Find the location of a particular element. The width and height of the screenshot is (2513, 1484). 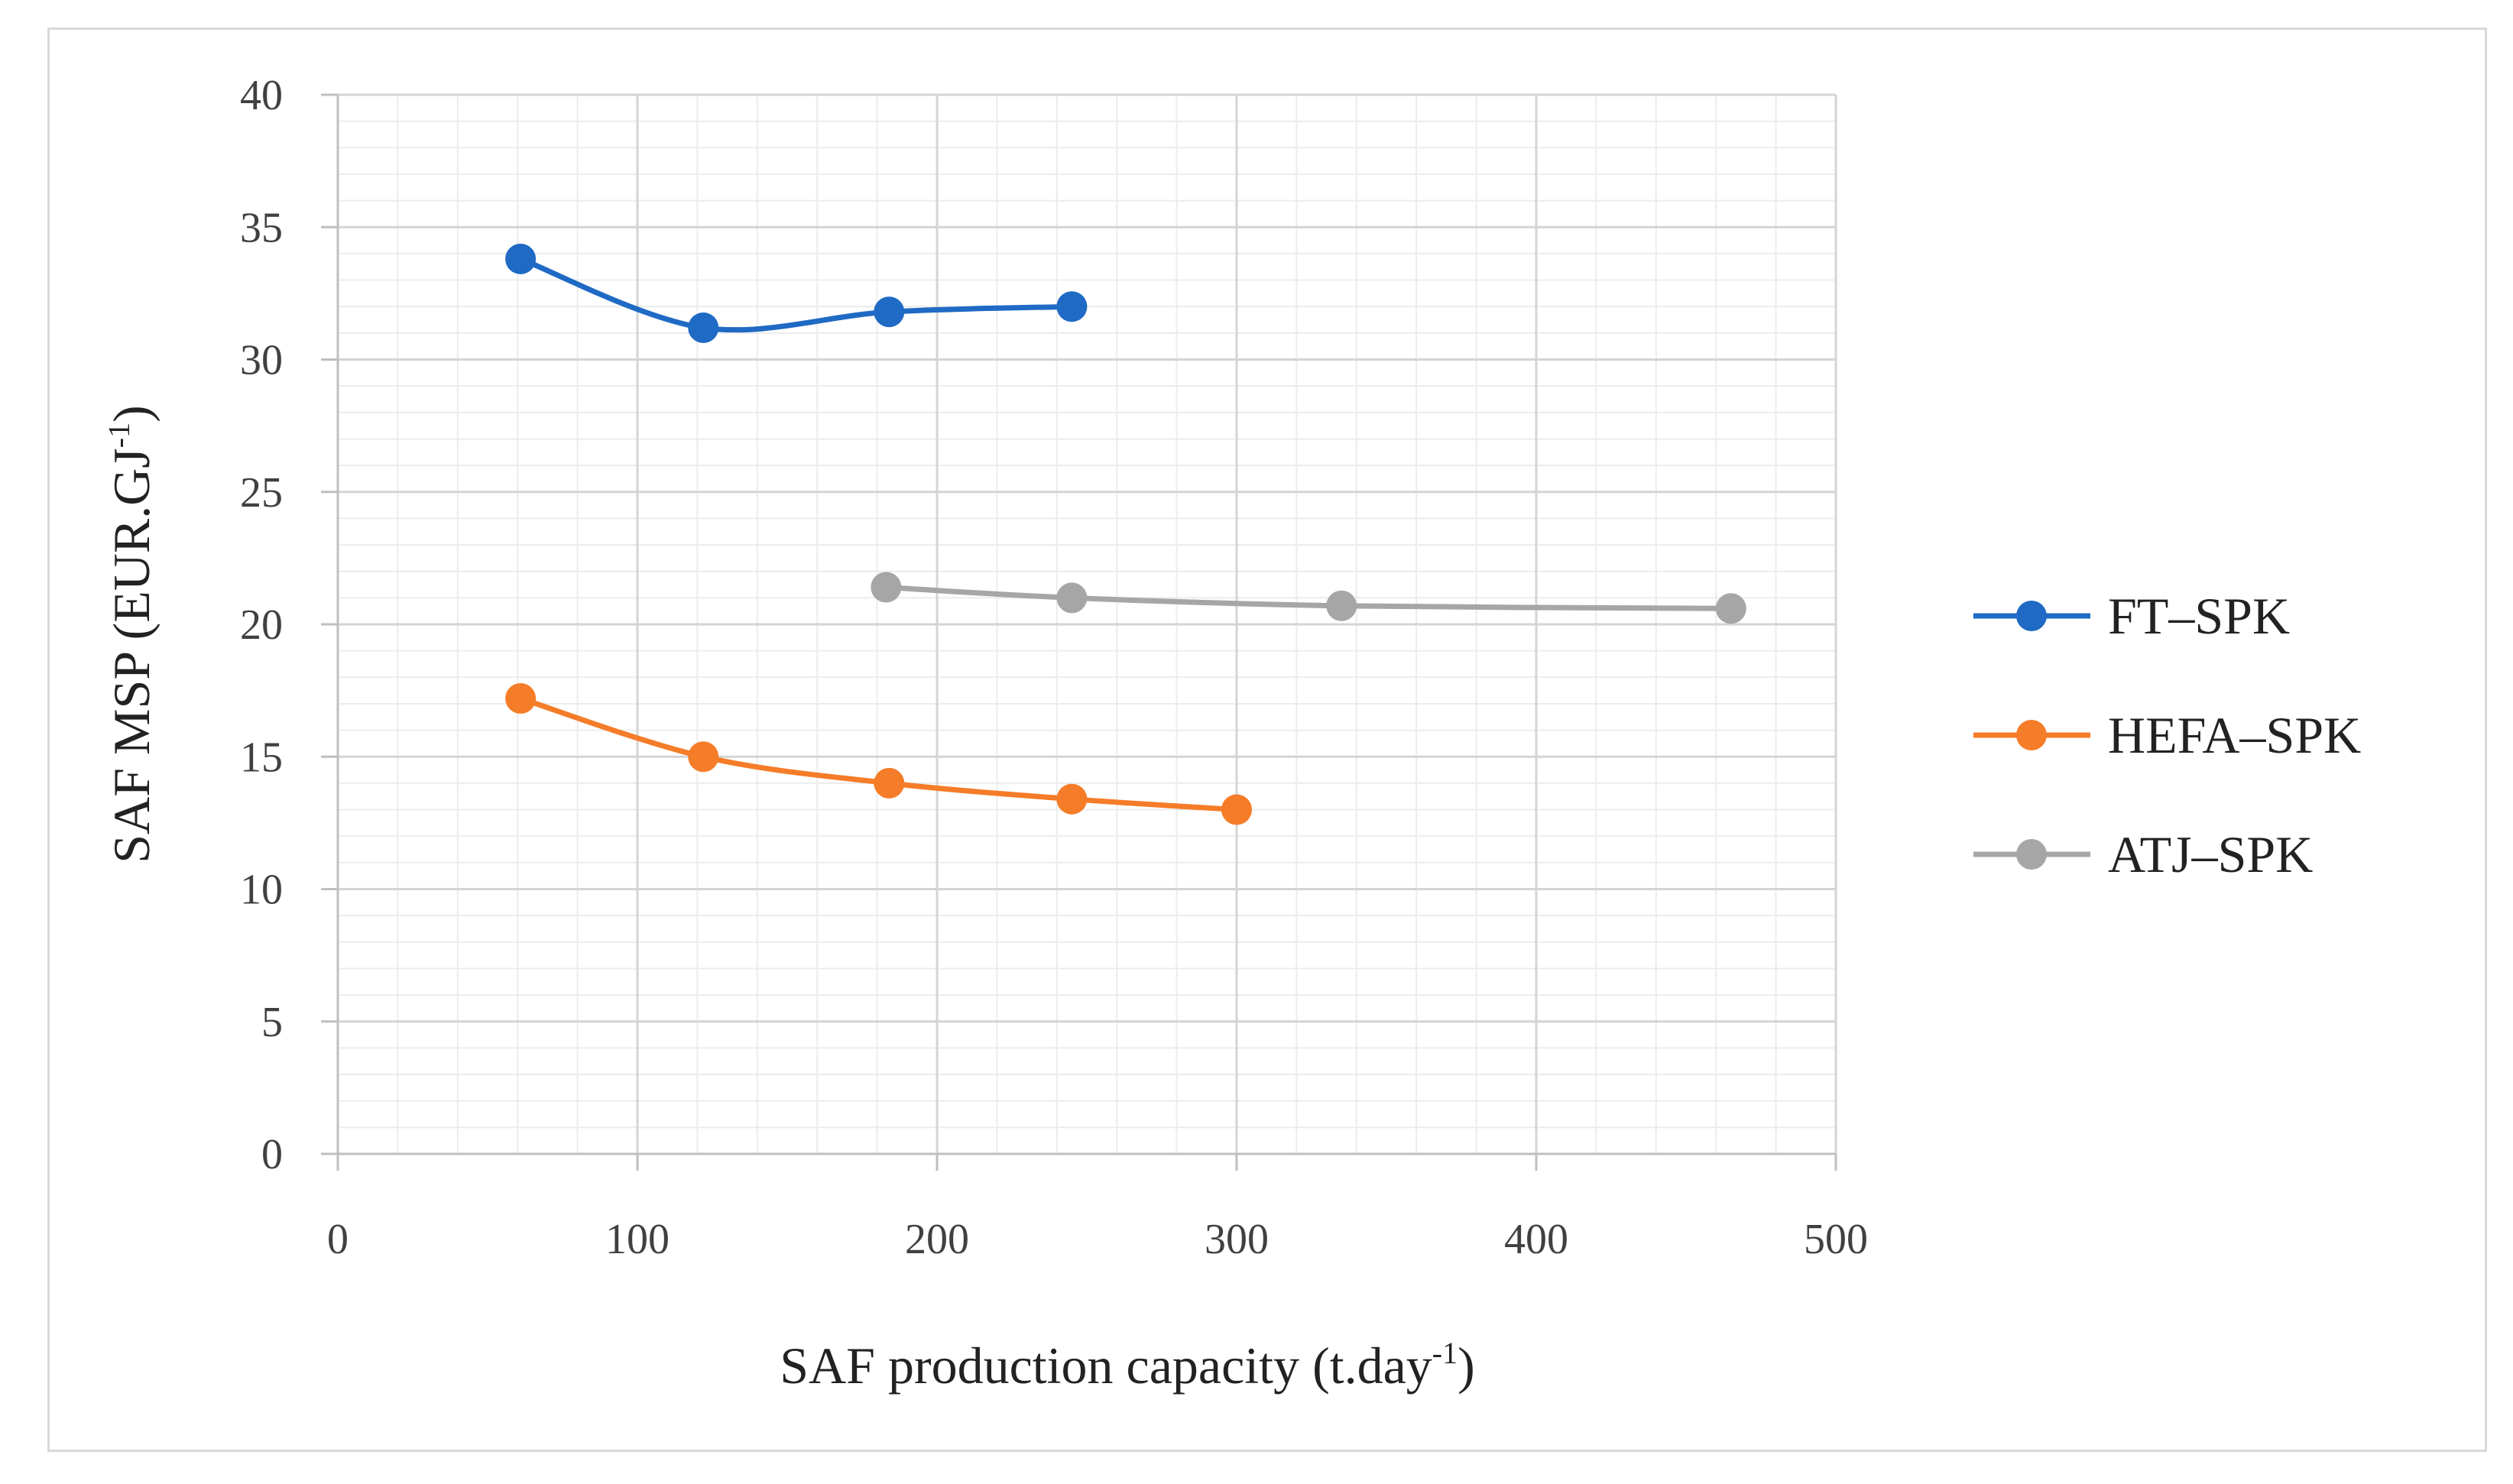

legend-label-atj-spk: ATJ–SPK is located at coordinates (2210, 854).